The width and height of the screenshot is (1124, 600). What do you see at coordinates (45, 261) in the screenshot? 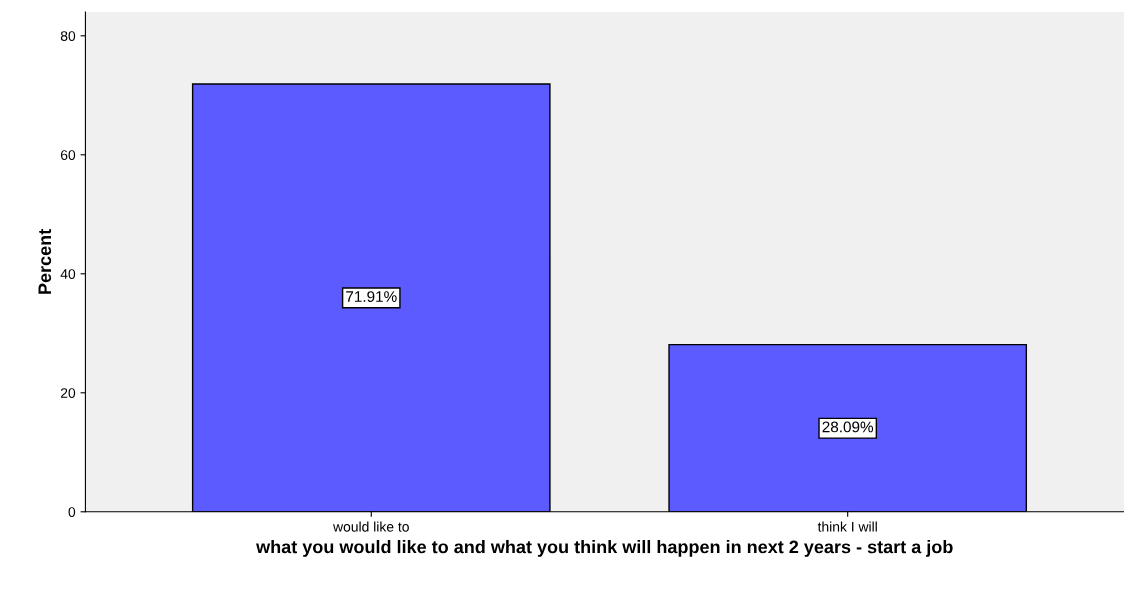
I see `y-axis-title: Percent` at bounding box center [45, 261].